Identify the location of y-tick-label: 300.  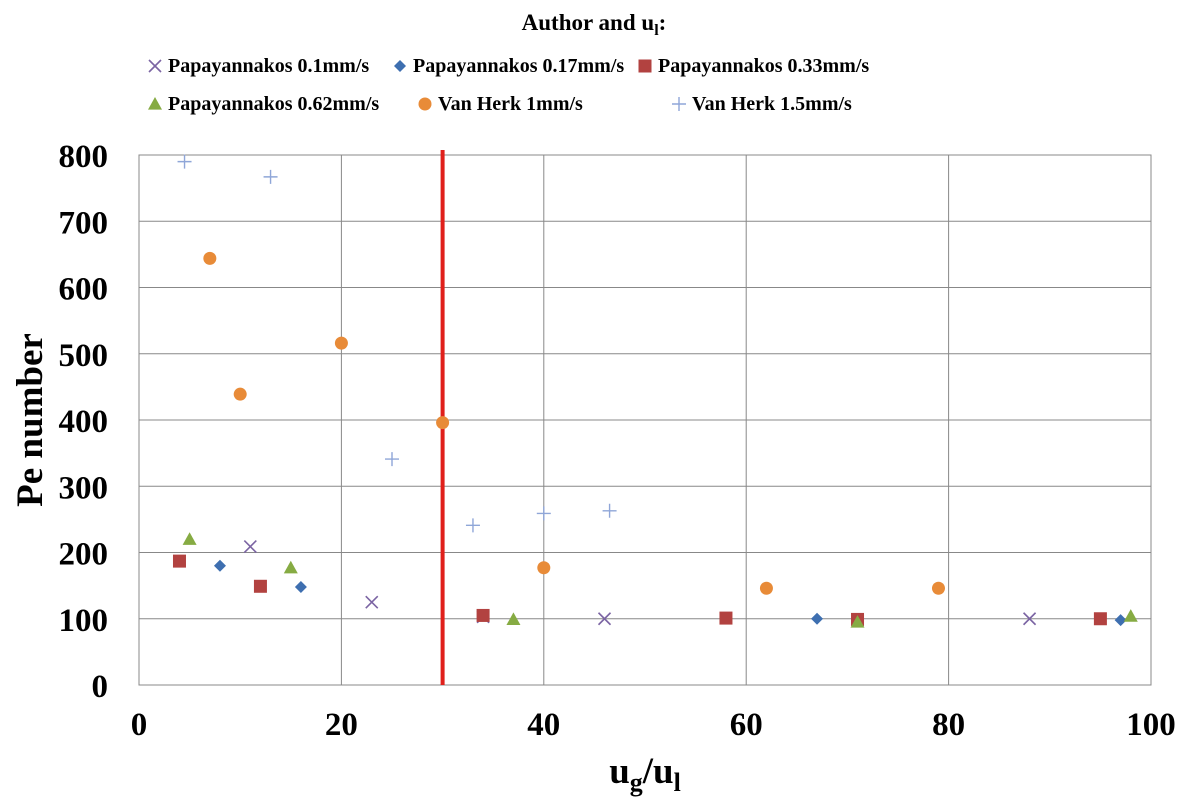
(84, 488).